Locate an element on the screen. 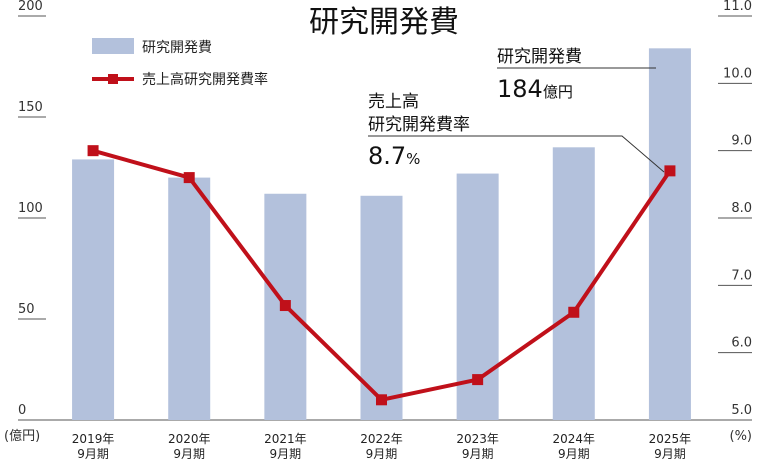 This screenshot has height=461, width=768. amount-value: 184 is located at coordinates (520, 89).